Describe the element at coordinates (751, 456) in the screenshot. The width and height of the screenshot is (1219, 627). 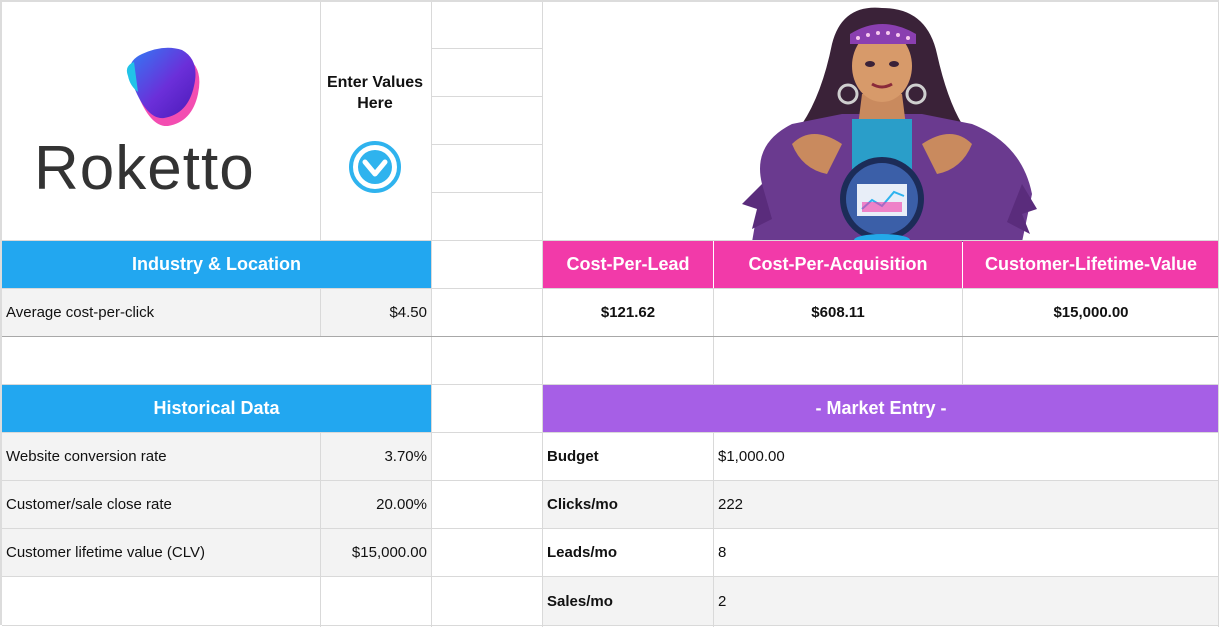
I see `budget-value: $1,000.00` at that location.